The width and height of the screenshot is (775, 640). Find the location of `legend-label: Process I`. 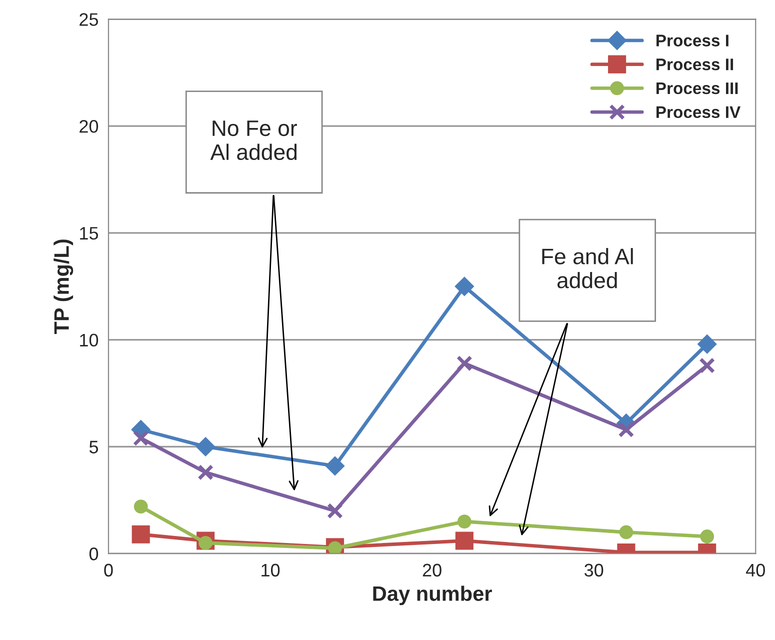

legend-label: Process I is located at coordinates (692, 40).